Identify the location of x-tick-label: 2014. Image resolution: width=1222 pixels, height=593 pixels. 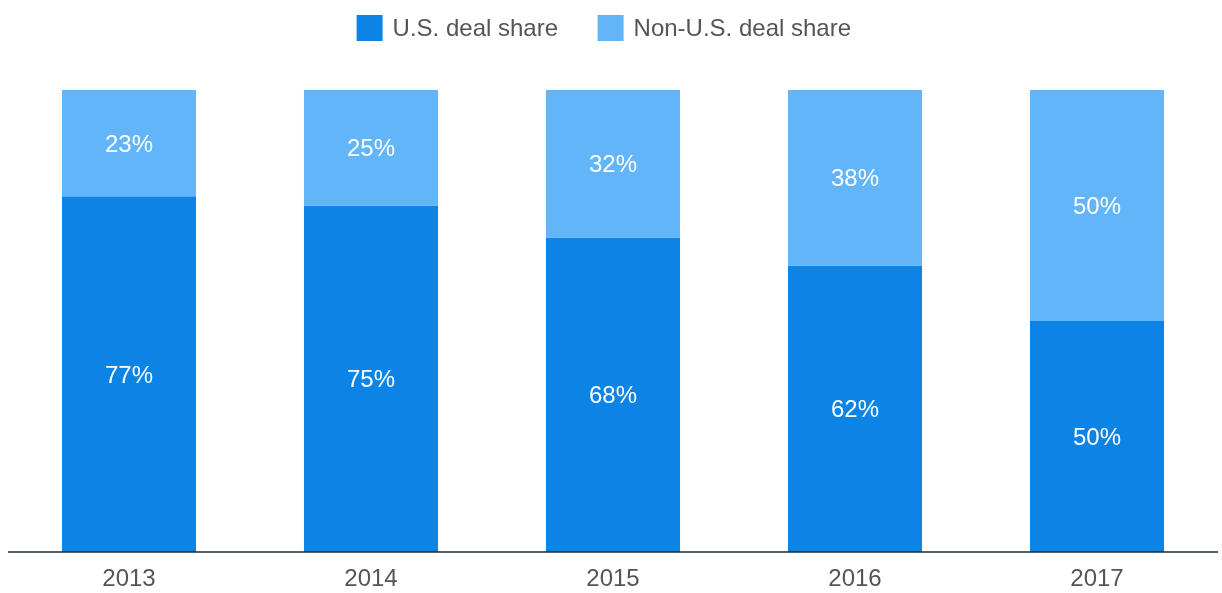
(371, 577).